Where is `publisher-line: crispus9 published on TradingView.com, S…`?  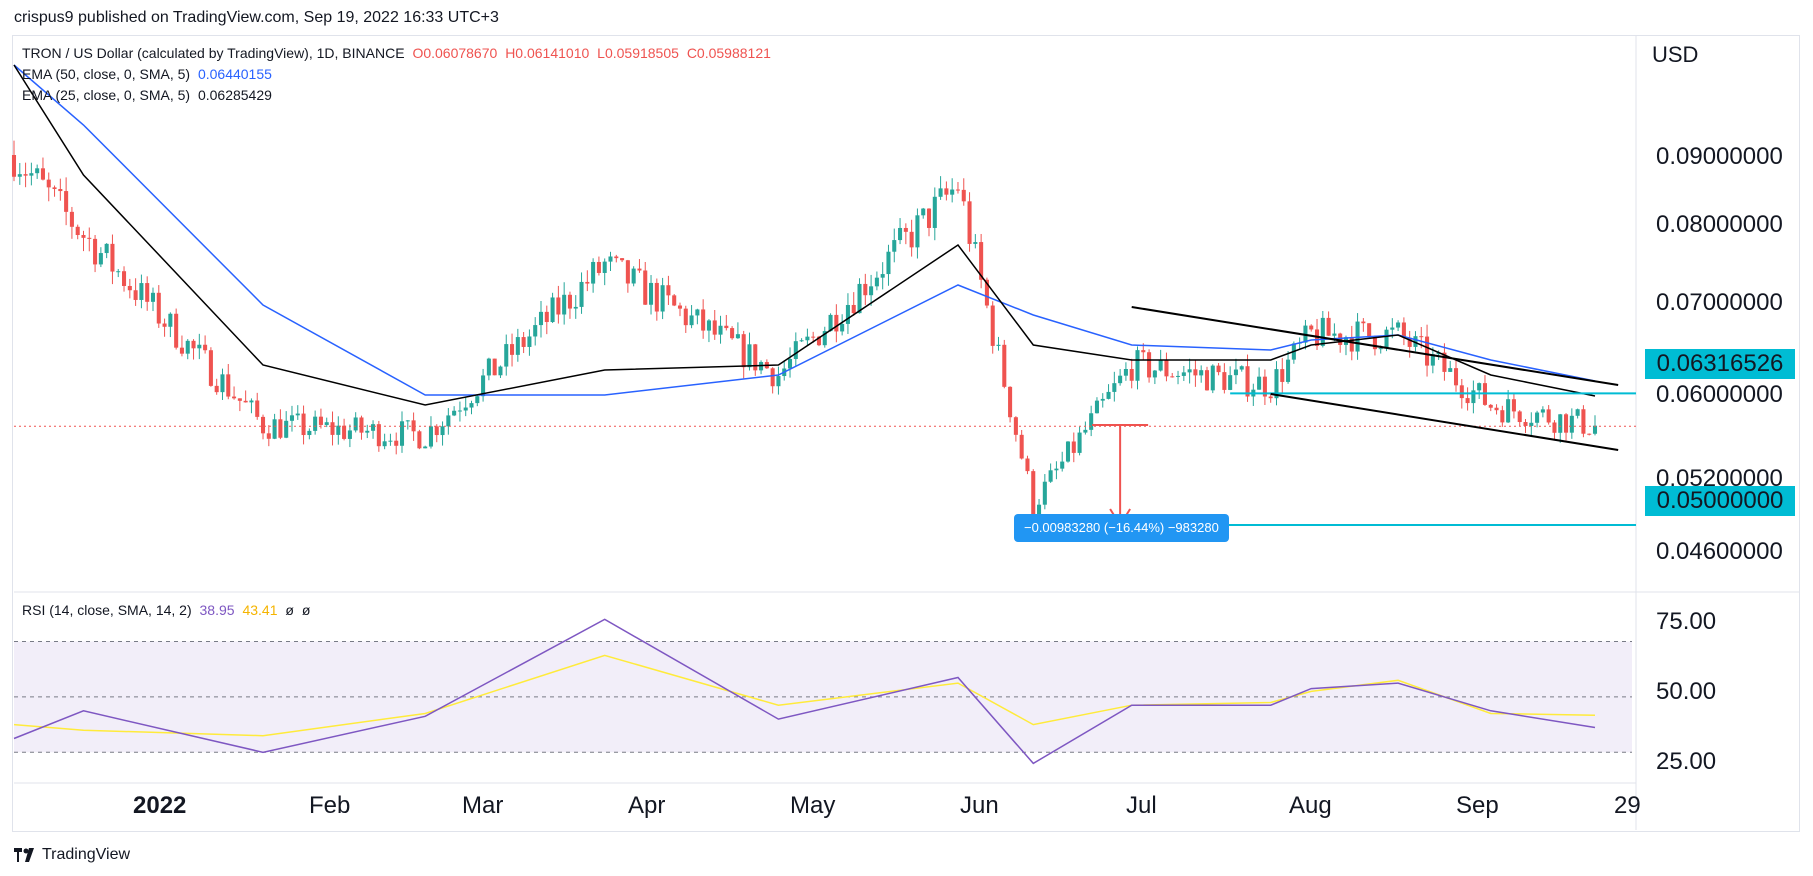 publisher-line: crispus9 published on TradingView.com, S… is located at coordinates (256, 17).